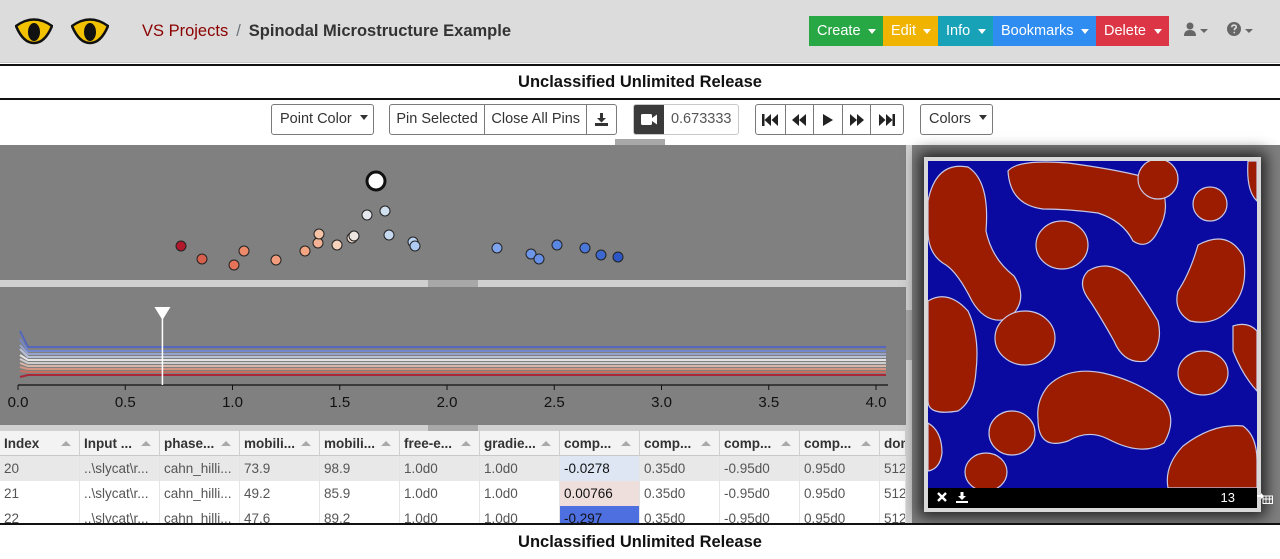 This screenshot has height=559, width=1280. I want to click on edit-menu-button: Edit, so click(910, 31).